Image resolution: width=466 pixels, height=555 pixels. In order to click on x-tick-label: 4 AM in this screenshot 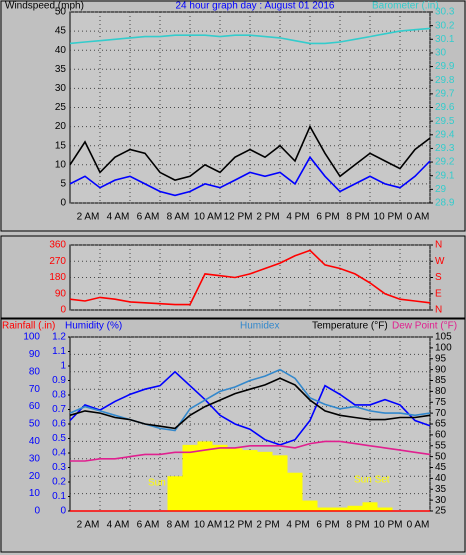, I will do `click(118, 525)`.